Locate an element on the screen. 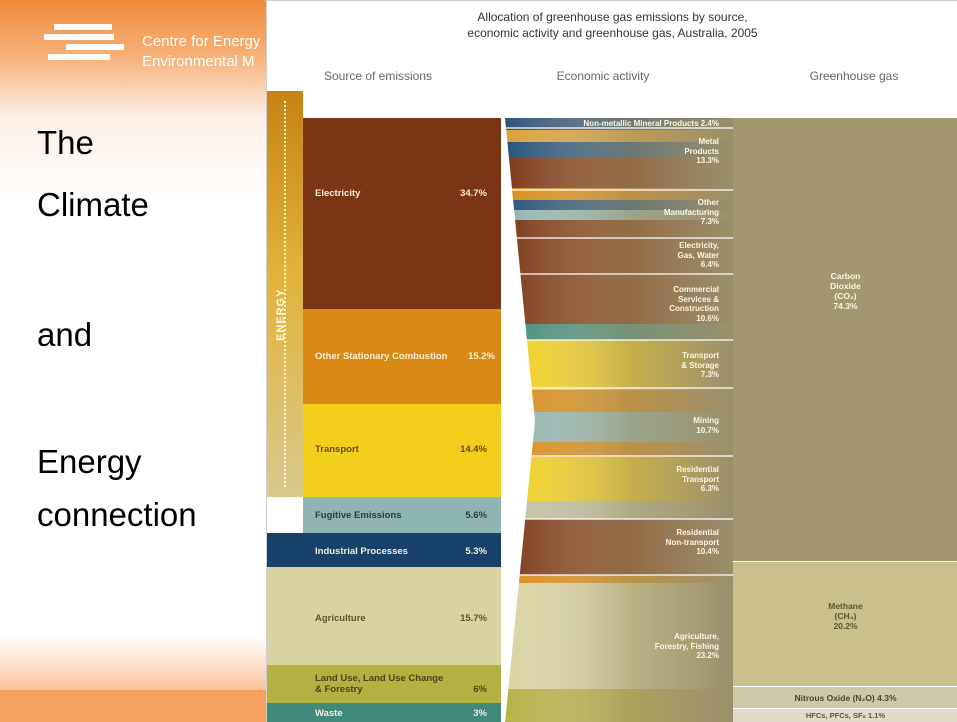  source-segment-land-use: Land Use, Land Use Change & Forestry 6% is located at coordinates (384, 684).